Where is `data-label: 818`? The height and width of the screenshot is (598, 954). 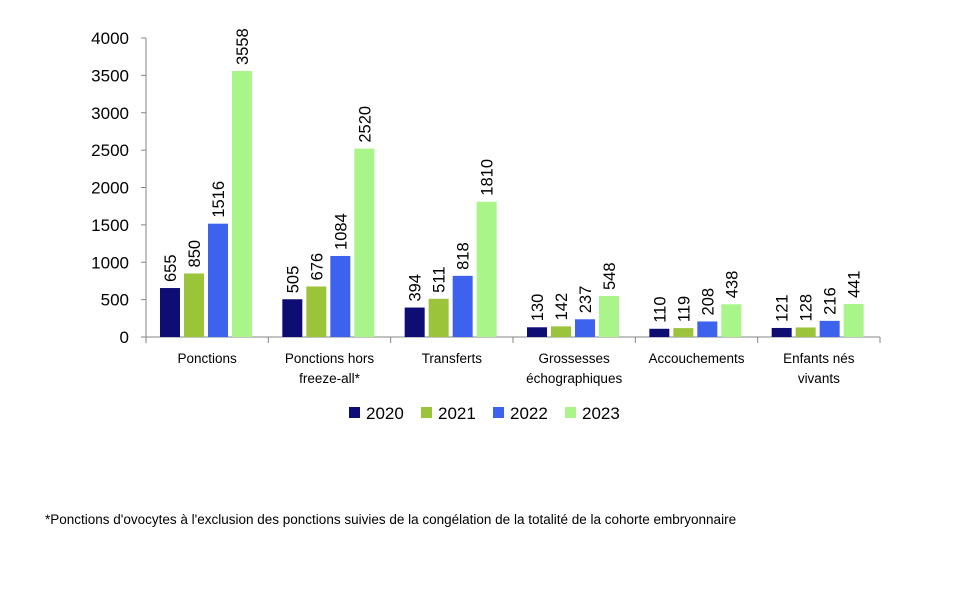 data-label: 818 is located at coordinates (464, 256).